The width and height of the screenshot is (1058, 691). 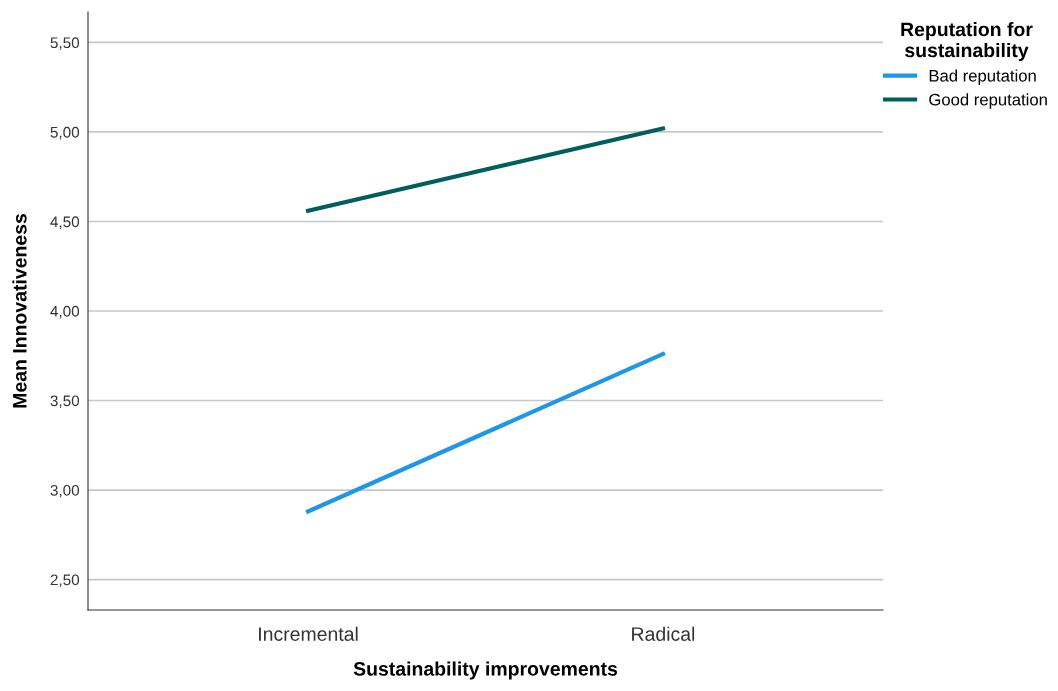 I want to click on legend-label: Good reputation, so click(x=988, y=101).